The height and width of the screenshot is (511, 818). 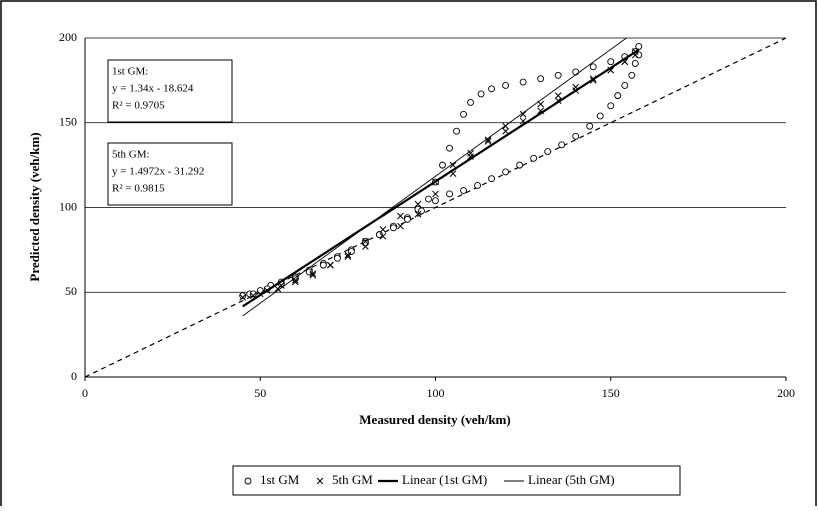 I want to click on x-tick-label: 100, so click(x=436, y=393).